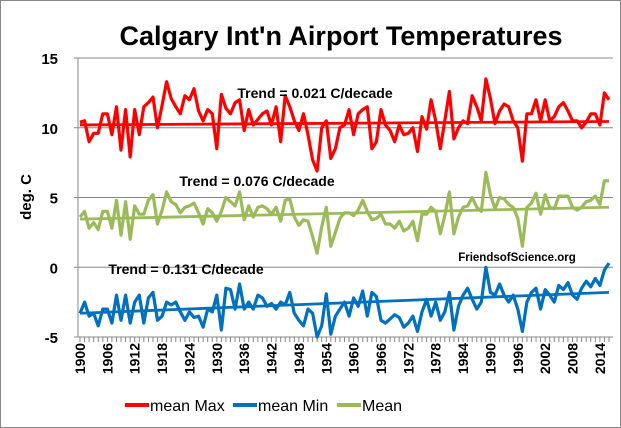  What do you see at coordinates (314, 93) in the screenshot?
I see `trend-label-max: Trend = 0.021 C/decade` at bounding box center [314, 93].